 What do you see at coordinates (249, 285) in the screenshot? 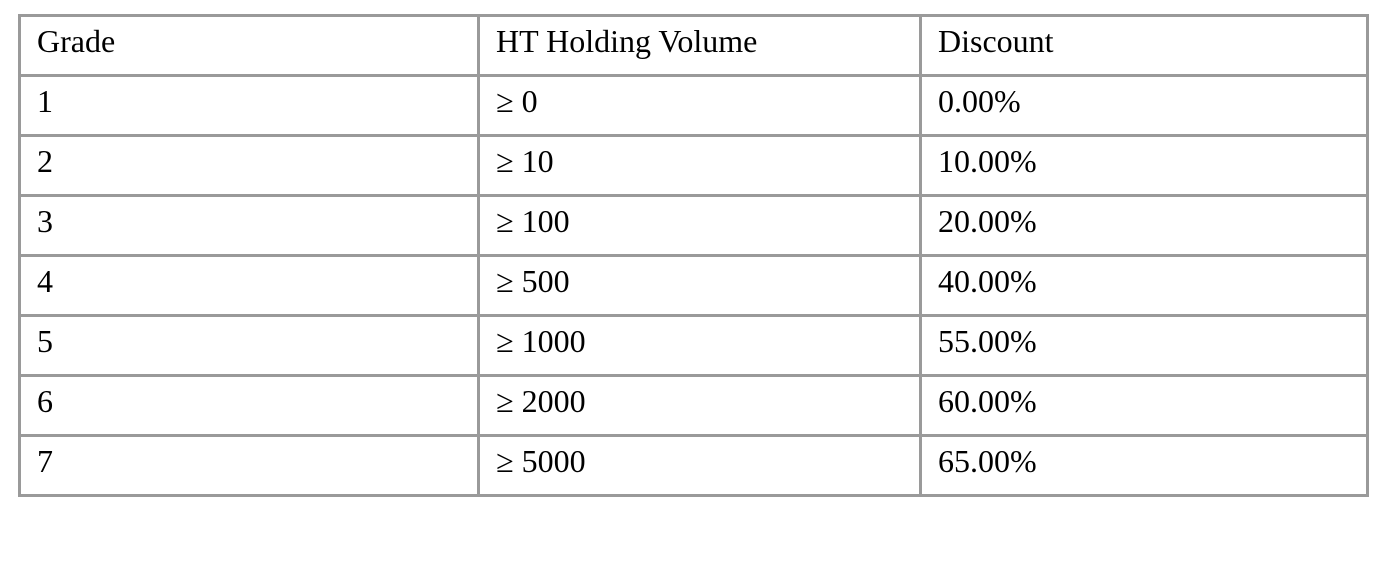
I see `cell-grade: 4` at bounding box center [249, 285].